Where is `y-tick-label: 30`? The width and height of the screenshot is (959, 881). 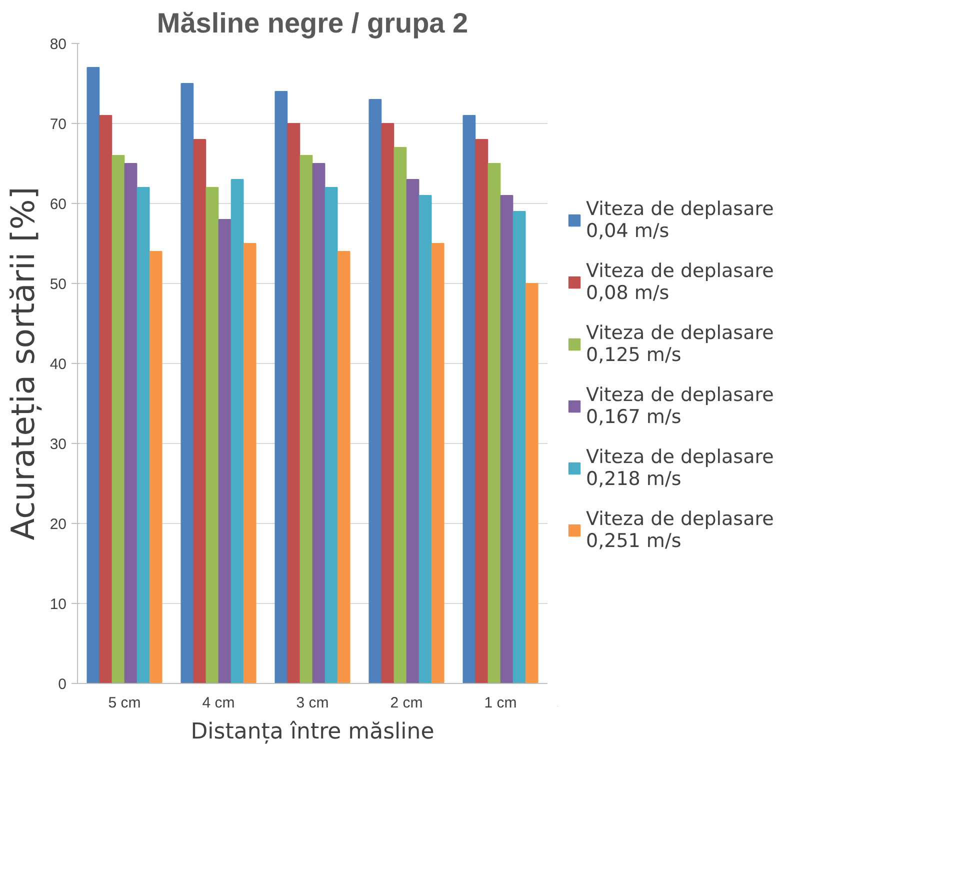
y-tick-label: 30 is located at coordinates (58, 444).